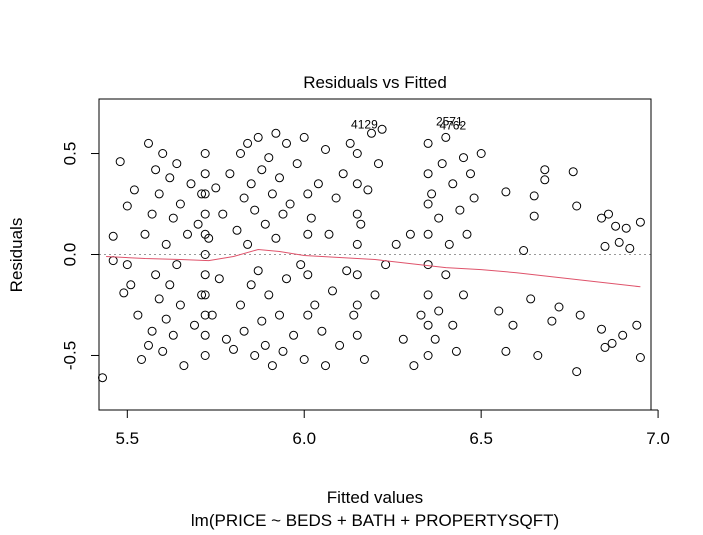 This screenshot has height=535, width=703. I want to click on x-axis: 5.5 6.0 6.5 7.0, so click(392, 428).